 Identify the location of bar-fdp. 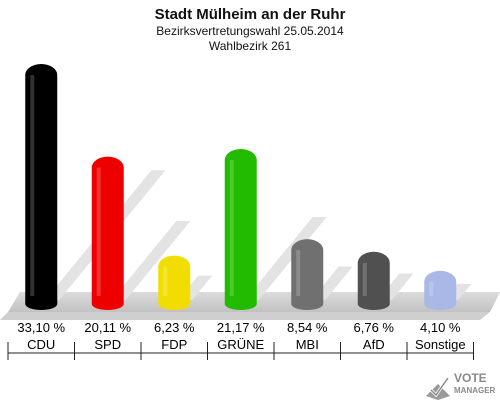
(174, 282).